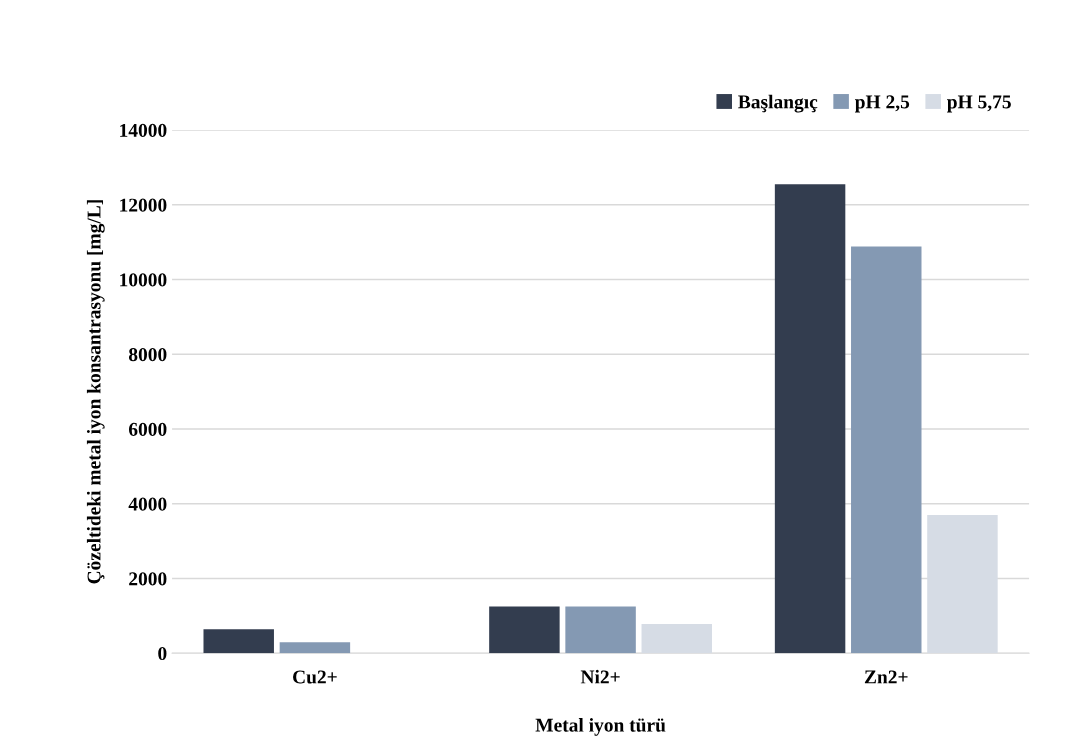 The height and width of the screenshot is (756, 1089). What do you see at coordinates (600, 727) in the screenshot?
I see `x-axis-title: Metal iyon türü` at bounding box center [600, 727].